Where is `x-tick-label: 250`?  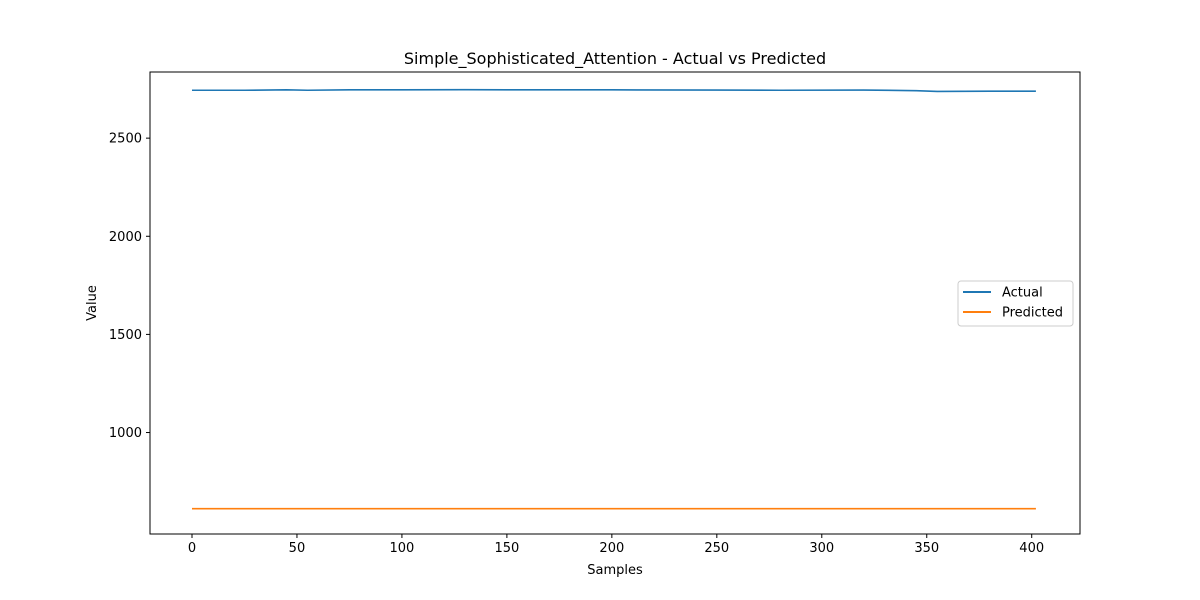 x-tick-label: 250 is located at coordinates (716, 548).